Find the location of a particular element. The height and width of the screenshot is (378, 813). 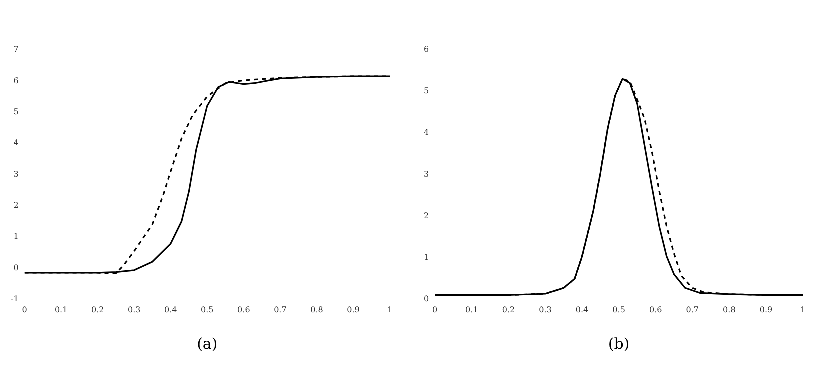

x-axis-title: (b) is located at coordinates (619, 343).